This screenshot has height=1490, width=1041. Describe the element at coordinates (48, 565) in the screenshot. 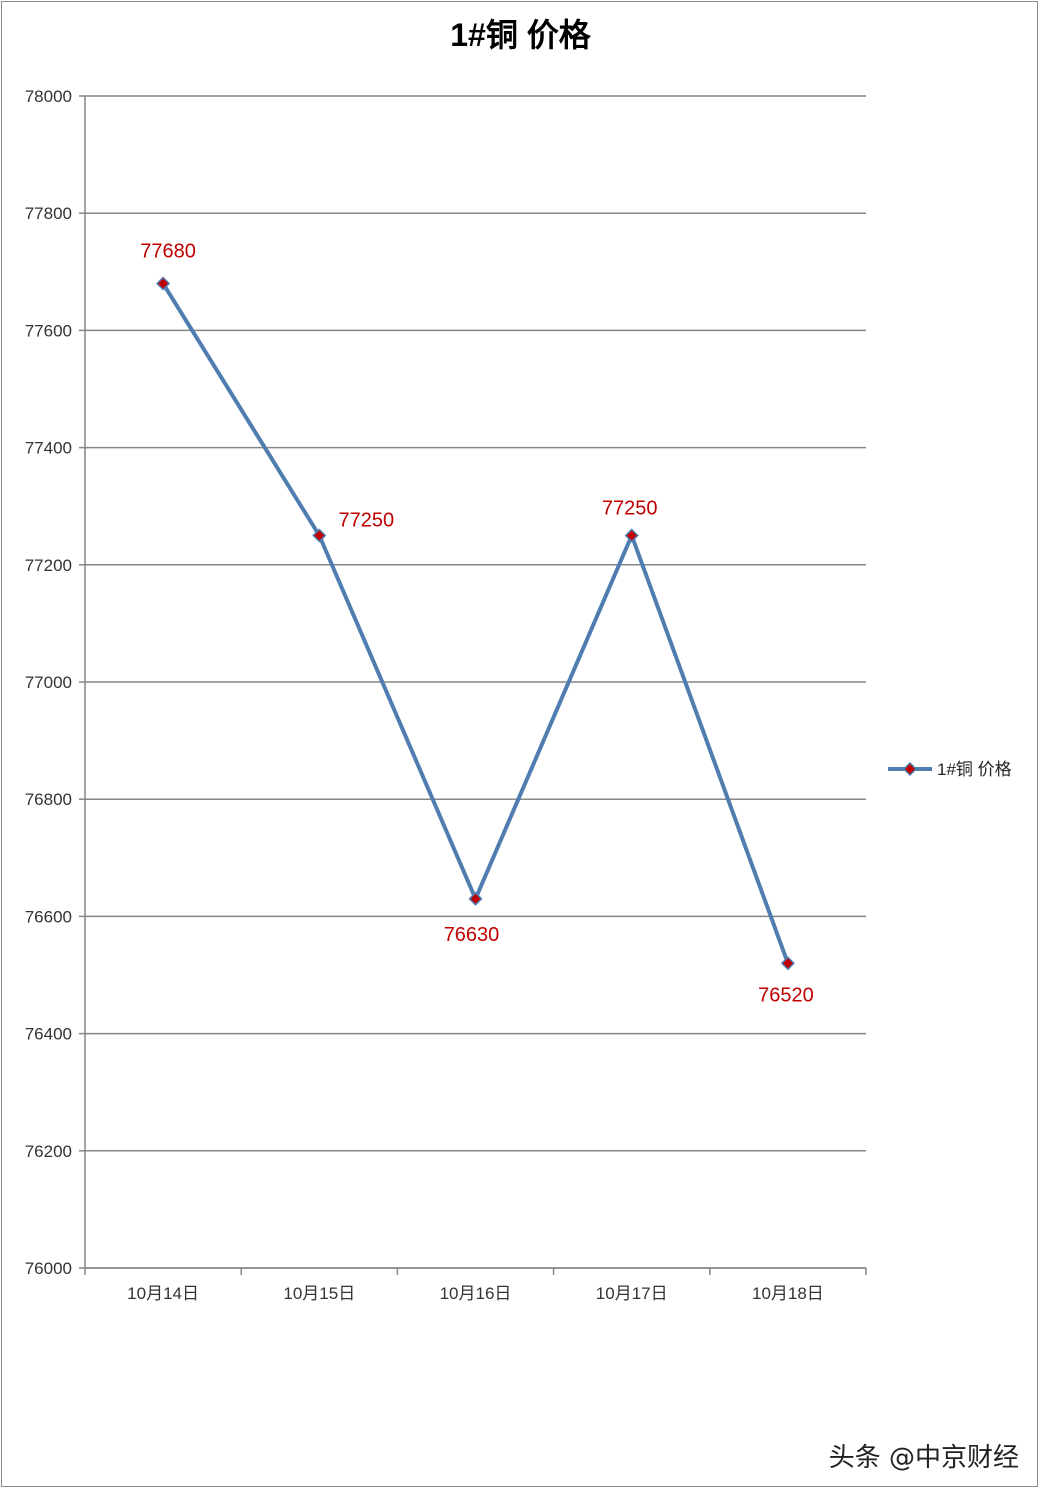

I see `y-tick-label: 77200` at that location.